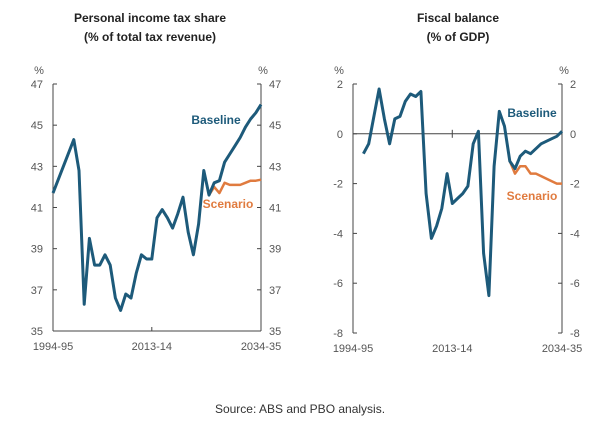 The image size is (600, 431). I want to click on chart1-ytick-label-left: 37, so click(37, 291).